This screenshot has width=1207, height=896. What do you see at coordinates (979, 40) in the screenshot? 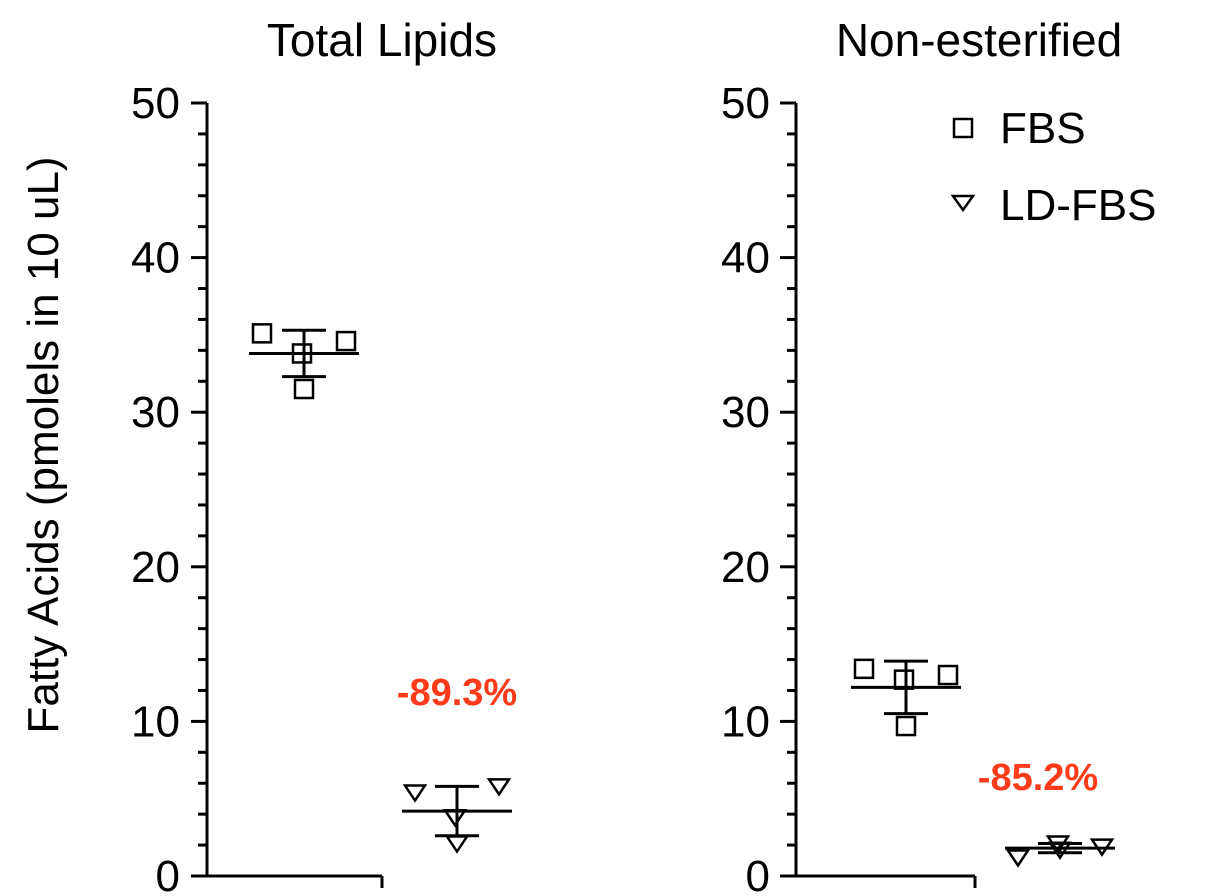
I see `panel-title: Non-esterified` at bounding box center [979, 40].